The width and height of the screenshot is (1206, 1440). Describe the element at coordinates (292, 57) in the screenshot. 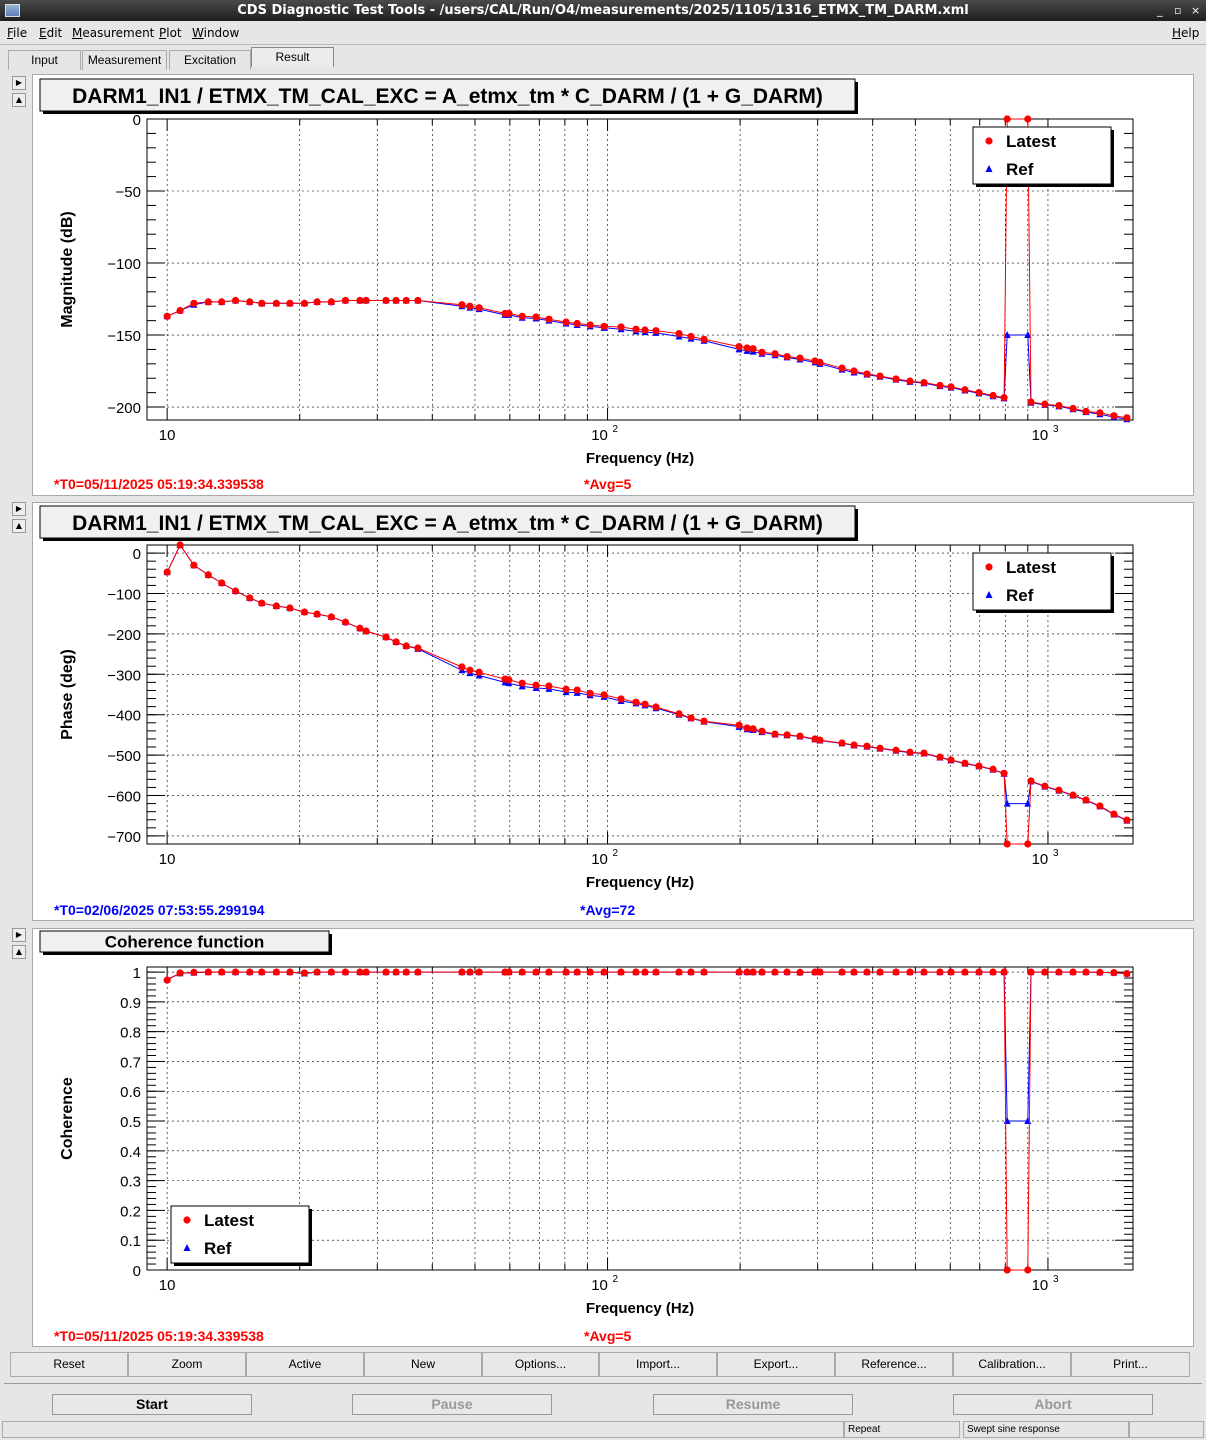

I see `tab-result: Result` at that location.